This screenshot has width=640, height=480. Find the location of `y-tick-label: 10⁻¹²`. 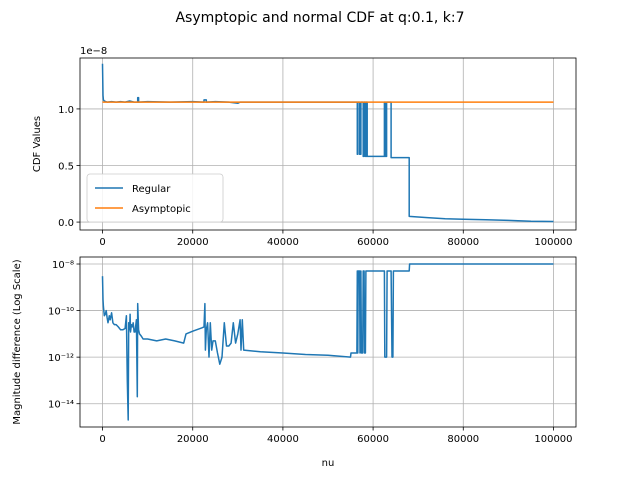

y-tick-label: 10⁻¹² is located at coordinates (61, 358).